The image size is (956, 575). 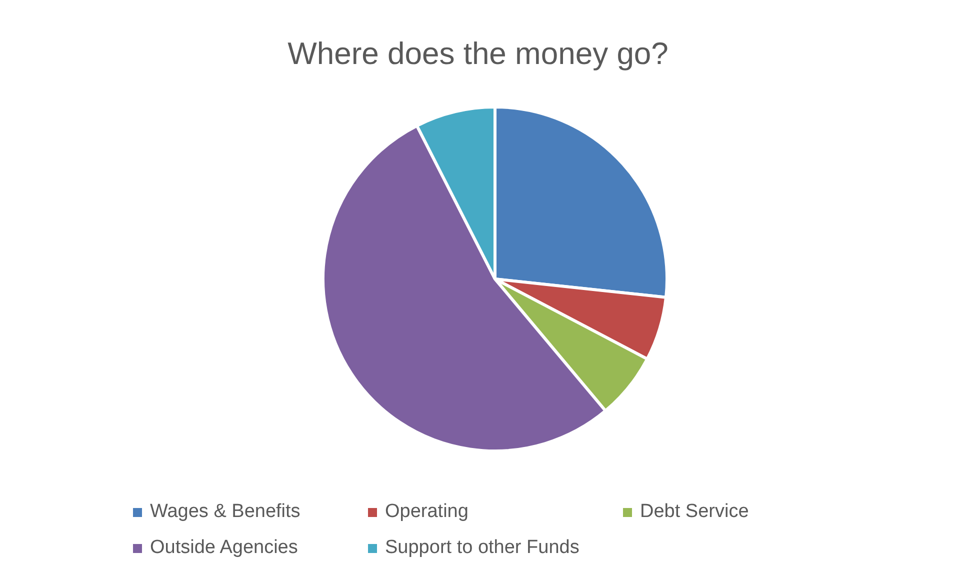 I want to click on legend-label: Outside Agencies, so click(x=224, y=548).